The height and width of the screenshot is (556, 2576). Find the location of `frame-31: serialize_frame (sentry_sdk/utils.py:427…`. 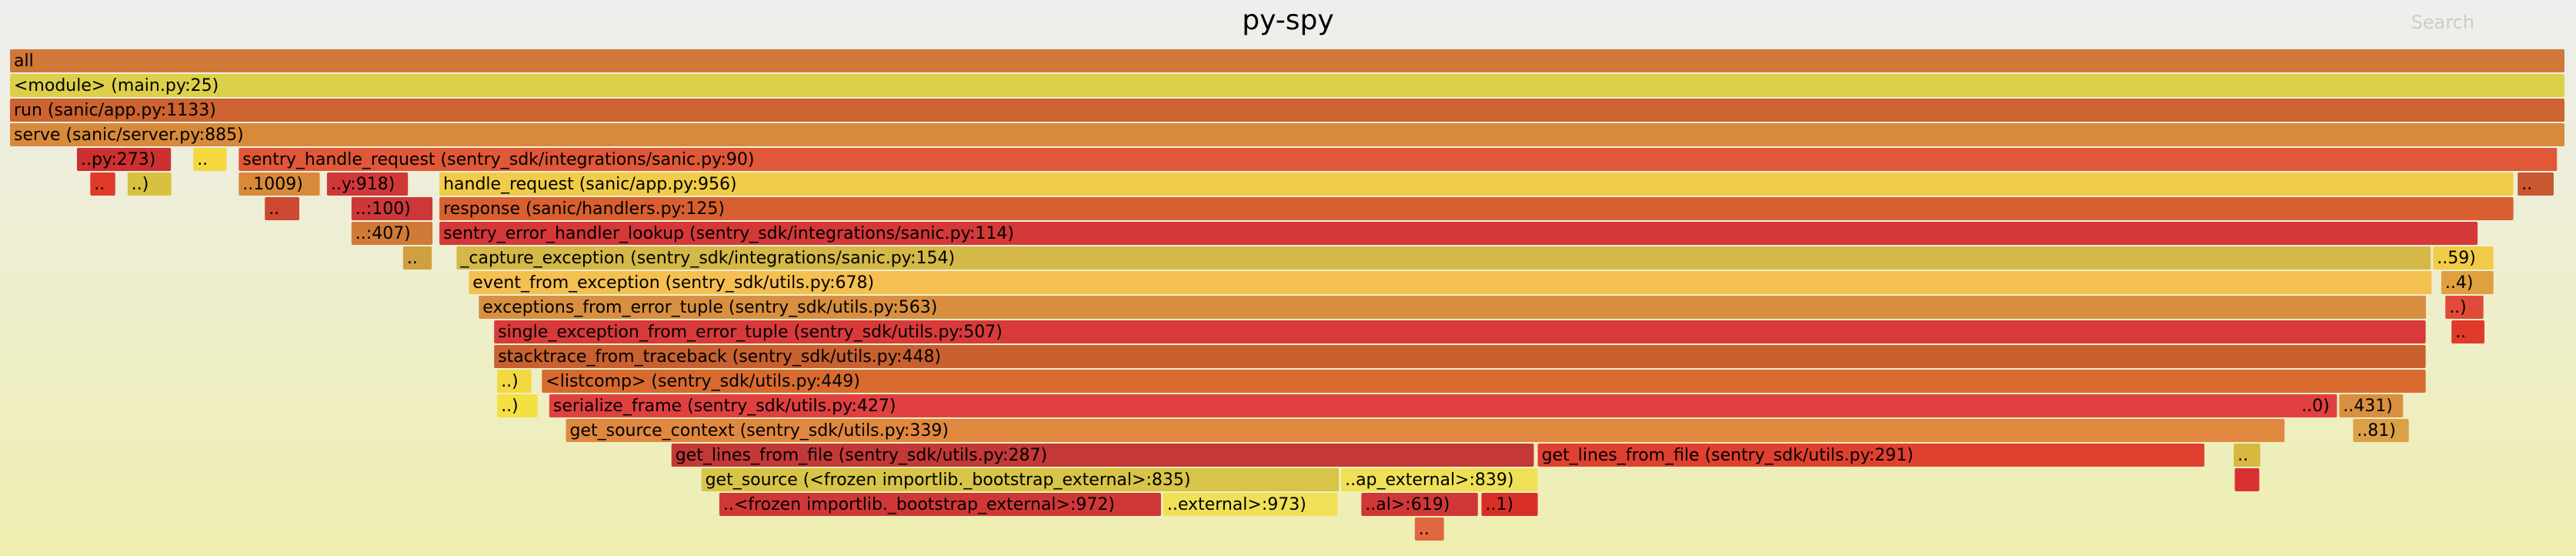

frame-31: serialize_frame (sentry_sdk/utils.py:427… is located at coordinates (1443, 405).